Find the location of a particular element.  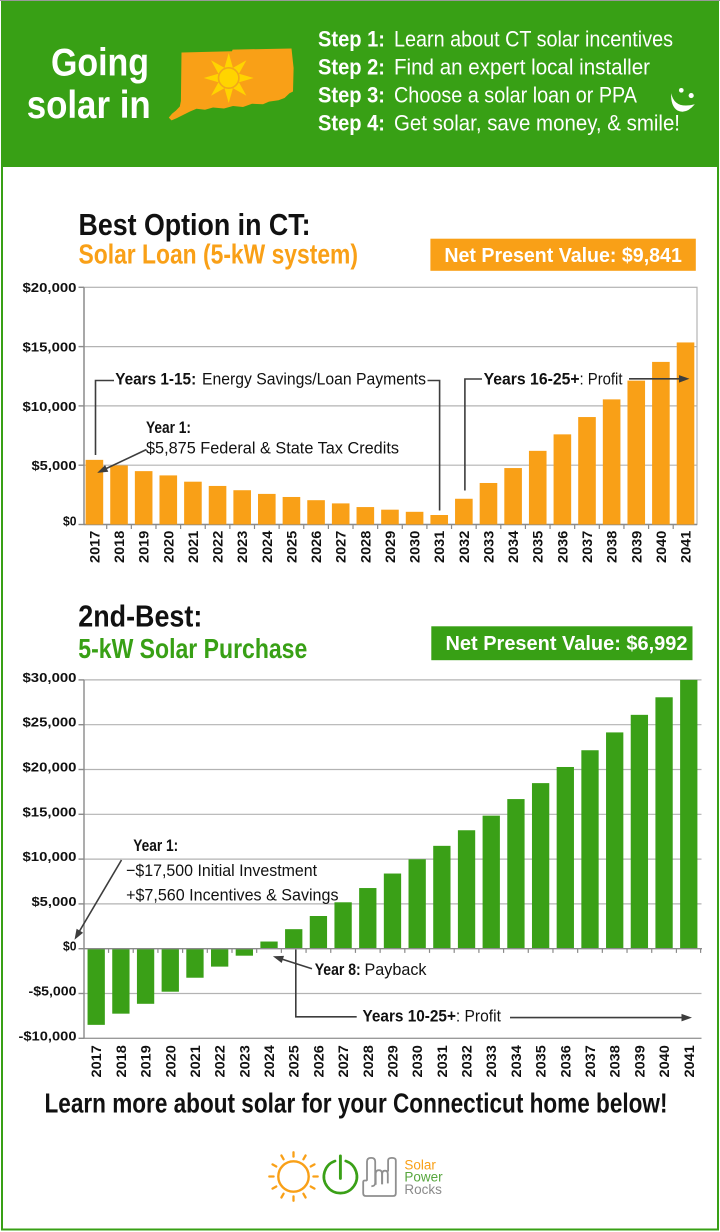

svg-text:$5,875 Federal & State Tax Cre: $5,875 Federal & State Tax Credits is located at coordinates (272, 448).